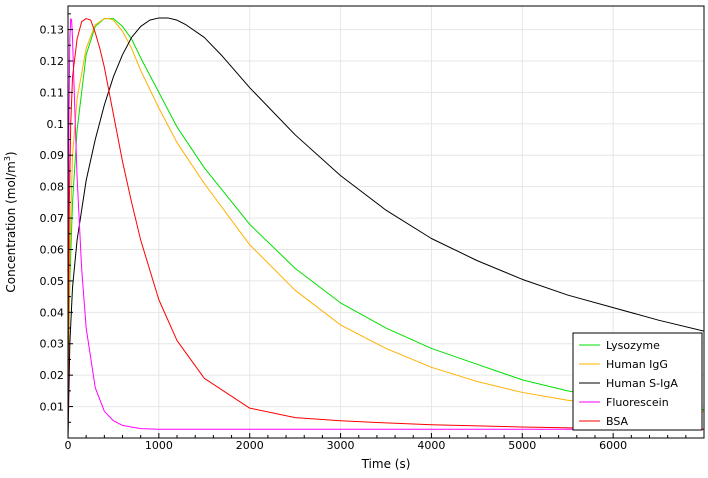  Describe the element at coordinates (642, 383) in the screenshot. I see `legend-label-human-s-iga: Human S-IgA` at that location.